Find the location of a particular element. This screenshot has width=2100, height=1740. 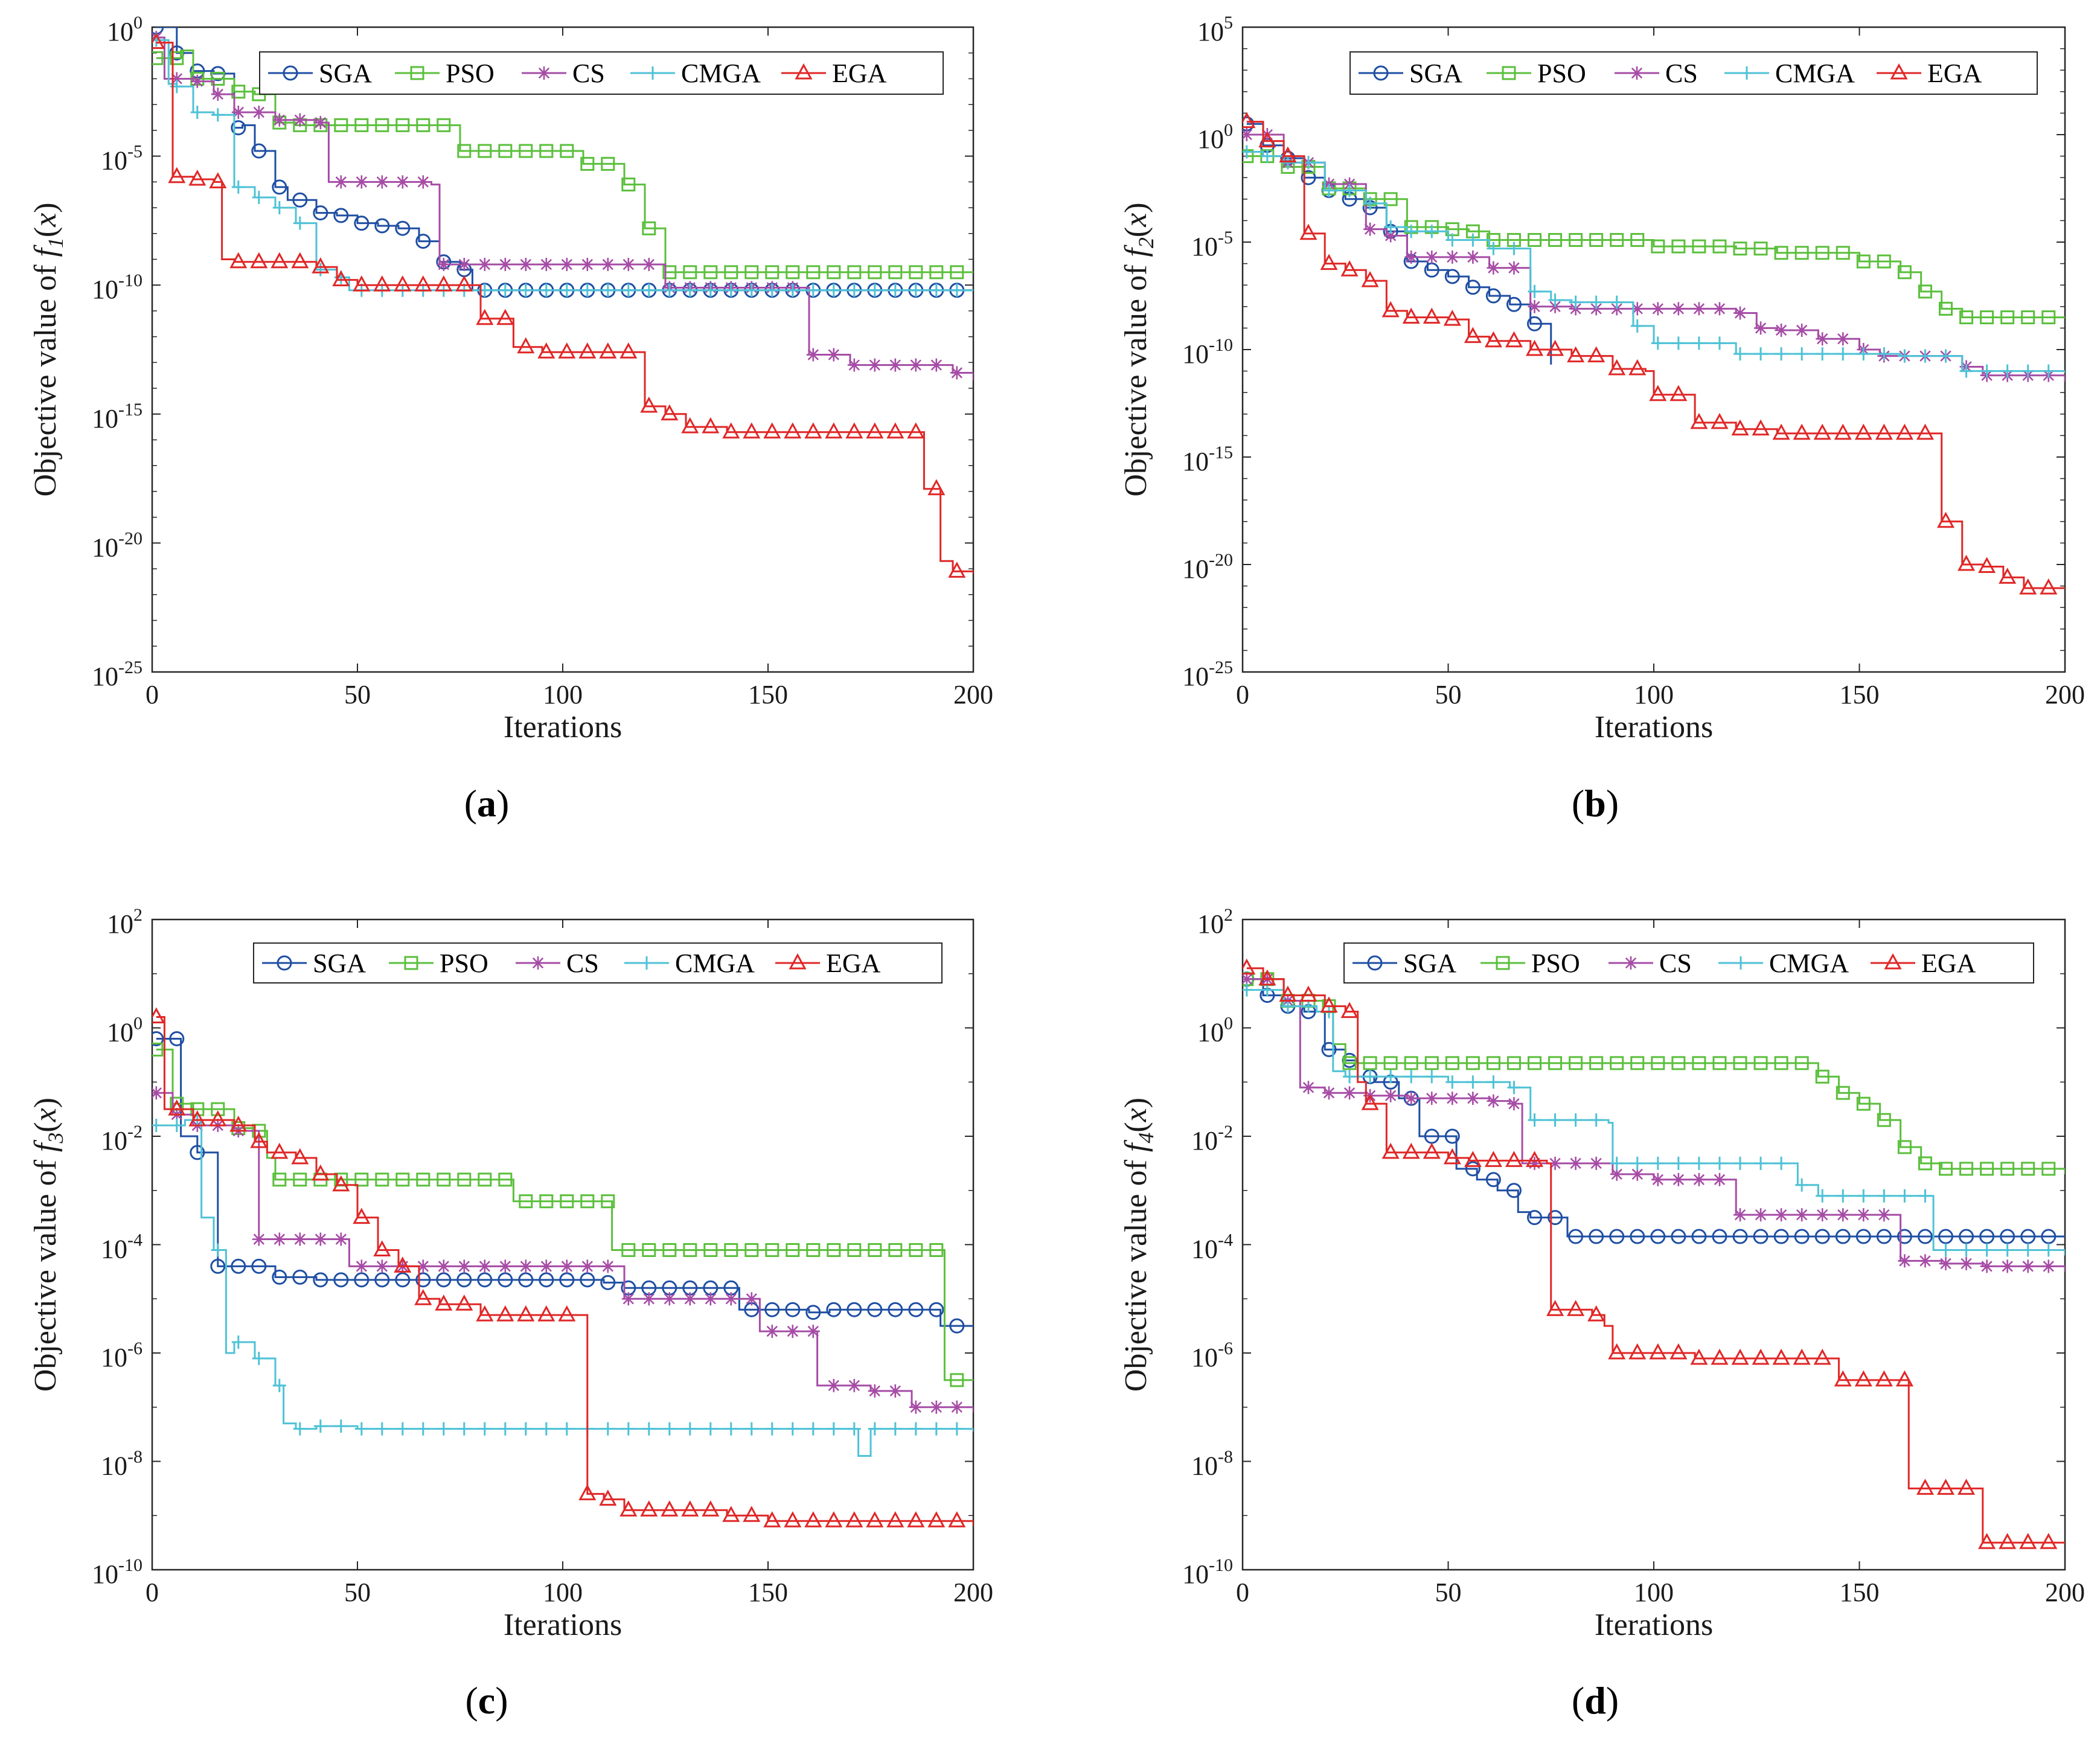

legend-label: CS is located at coordinates (1675, 963).